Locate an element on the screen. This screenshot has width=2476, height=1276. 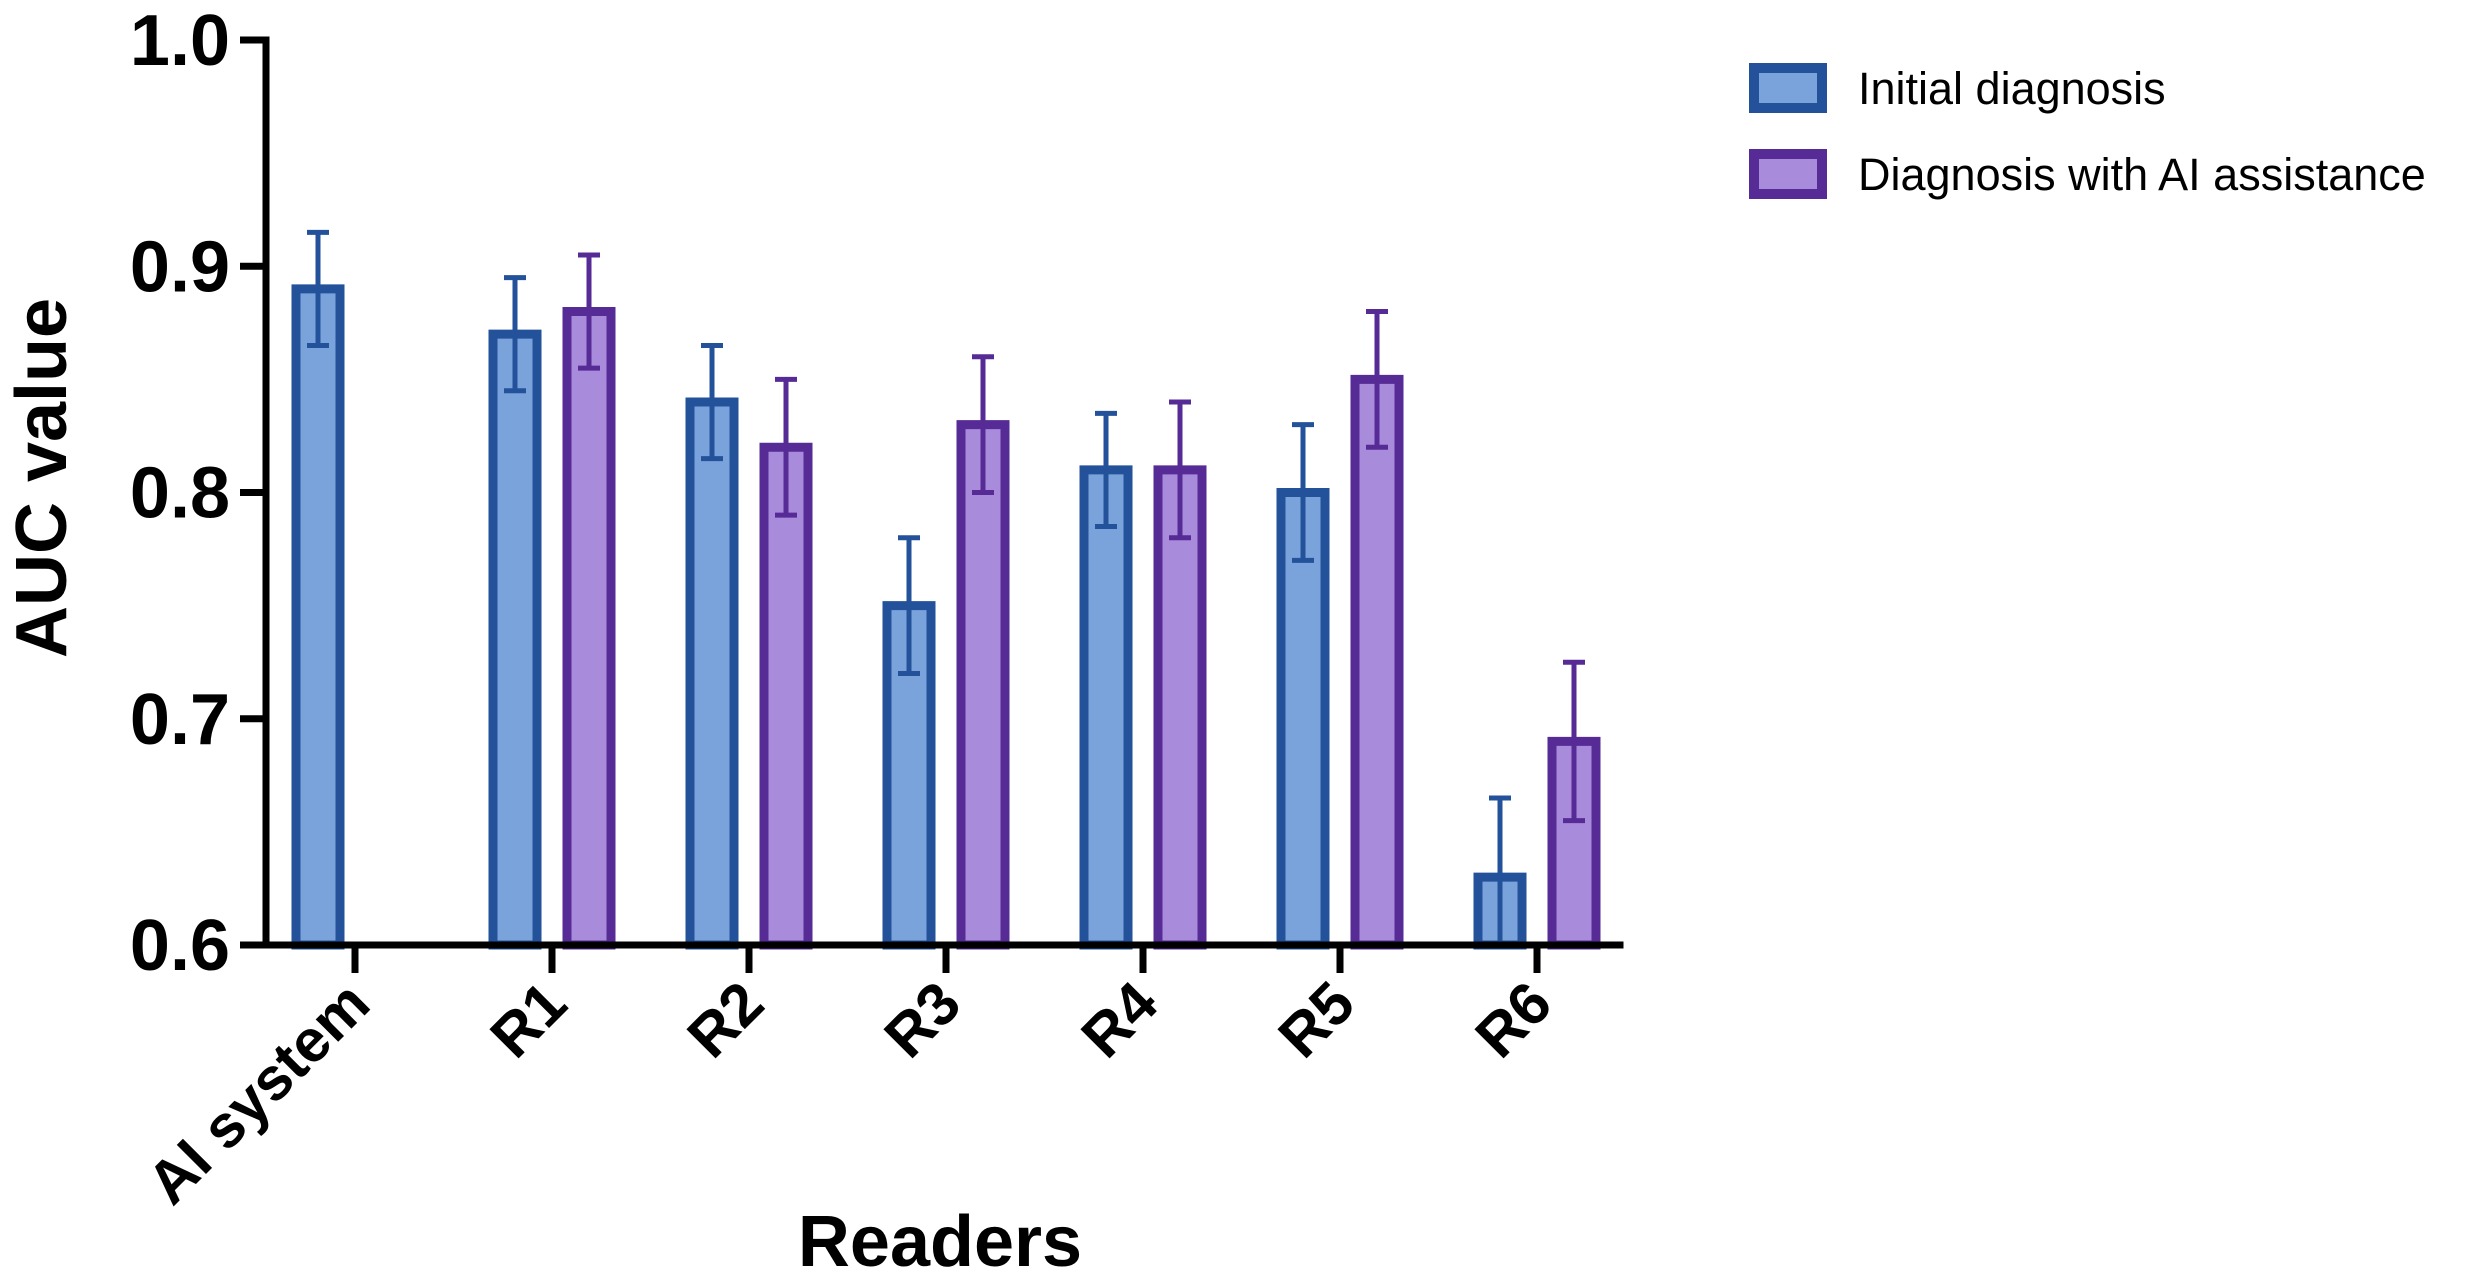
bar-r2-initial is located at coordinates (712, 673).